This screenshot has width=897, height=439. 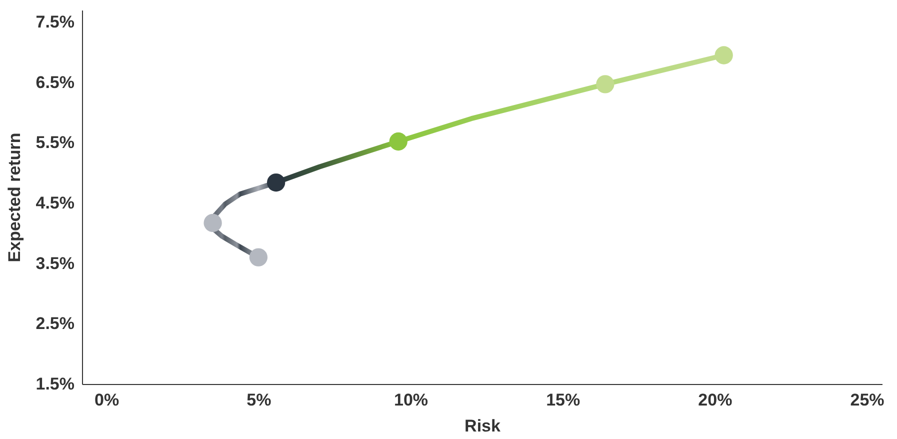 What do you see at coordinates (482, 426) in the screenshot?
I see `x-axis-title: Risk` at bounding box center [482, 426].